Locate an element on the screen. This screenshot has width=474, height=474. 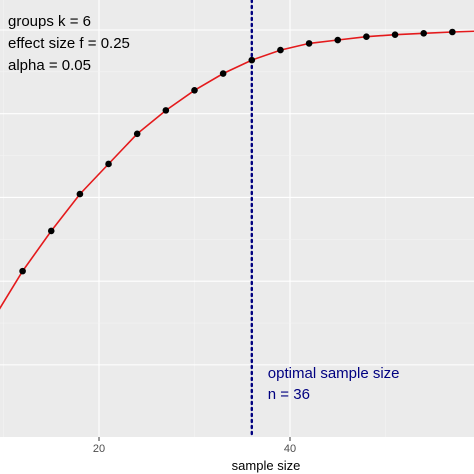
param-effect-size: effect size f = 0.25 is located at coordinates (69, 43).